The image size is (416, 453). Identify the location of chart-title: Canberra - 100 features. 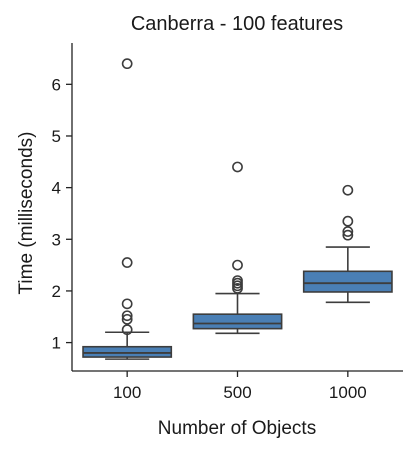
(237, 24).